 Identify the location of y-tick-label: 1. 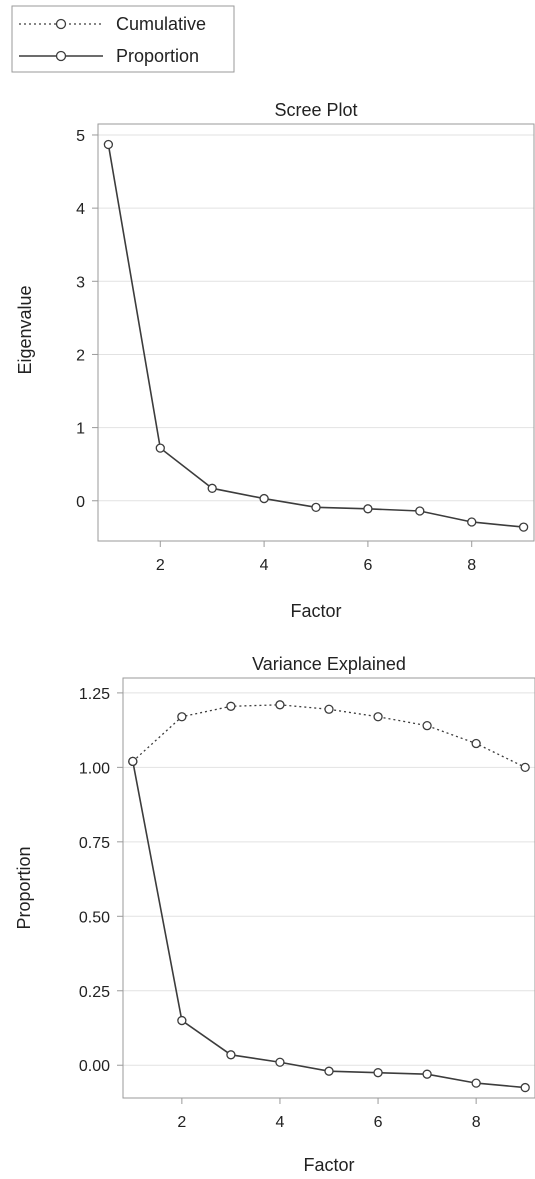
(80, 429).